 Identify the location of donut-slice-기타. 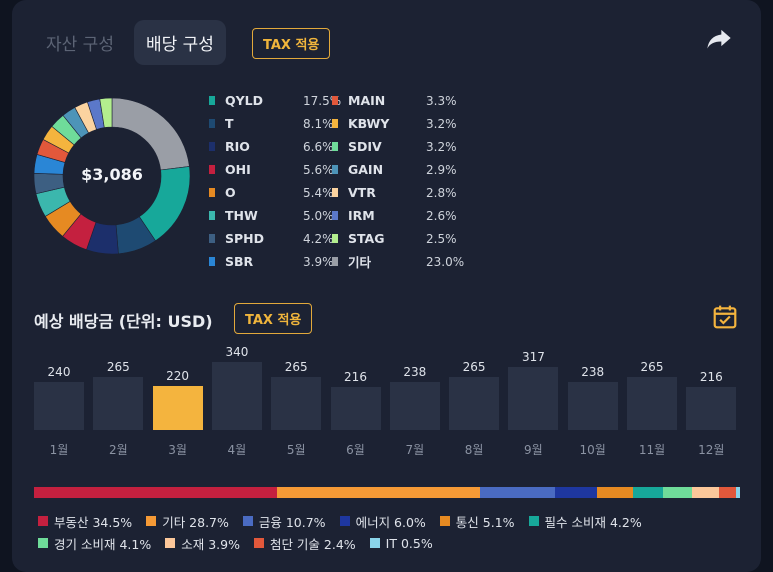
(150, 134).